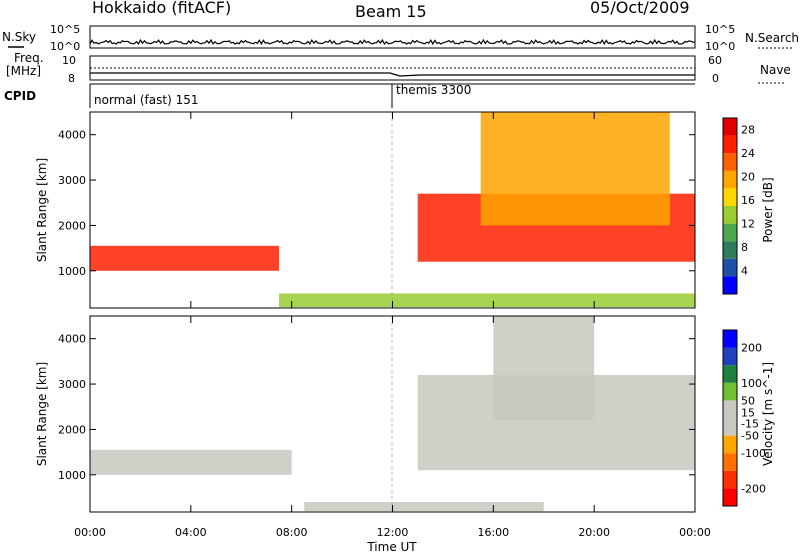 This screenshot has width=800, height=554. I want to click on velocity-colorbar-label: Velocity [m s^-1], so click(768, 414).